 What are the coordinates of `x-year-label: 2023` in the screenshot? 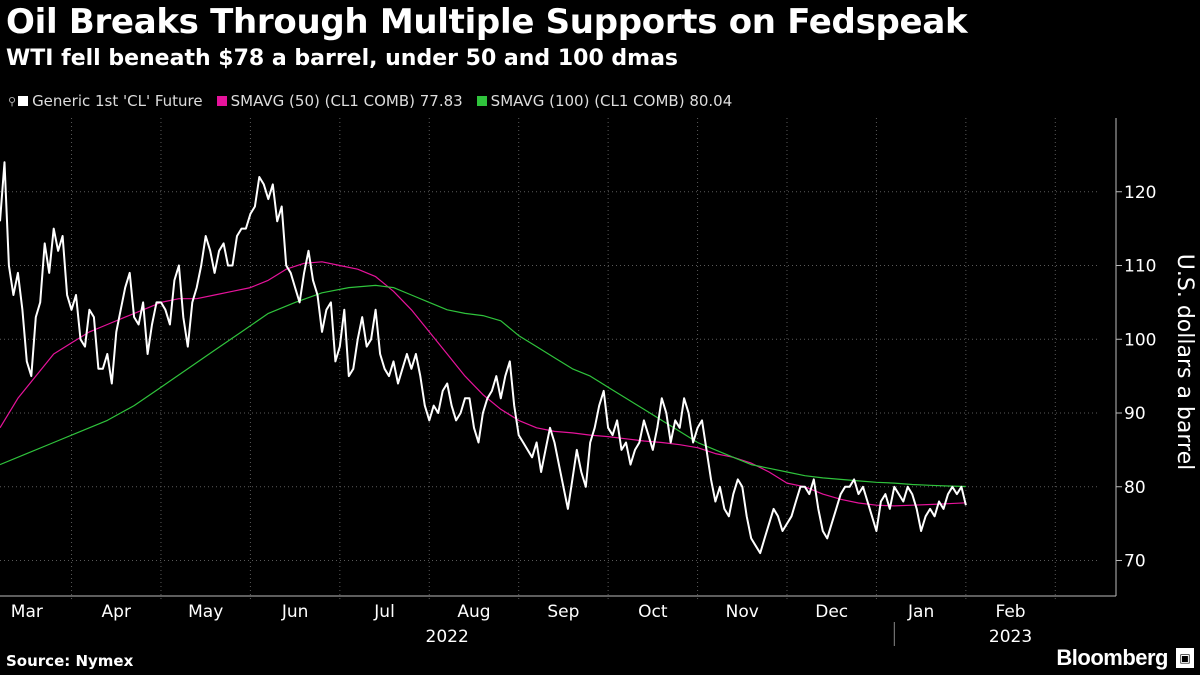 It's located at (1010, 637).